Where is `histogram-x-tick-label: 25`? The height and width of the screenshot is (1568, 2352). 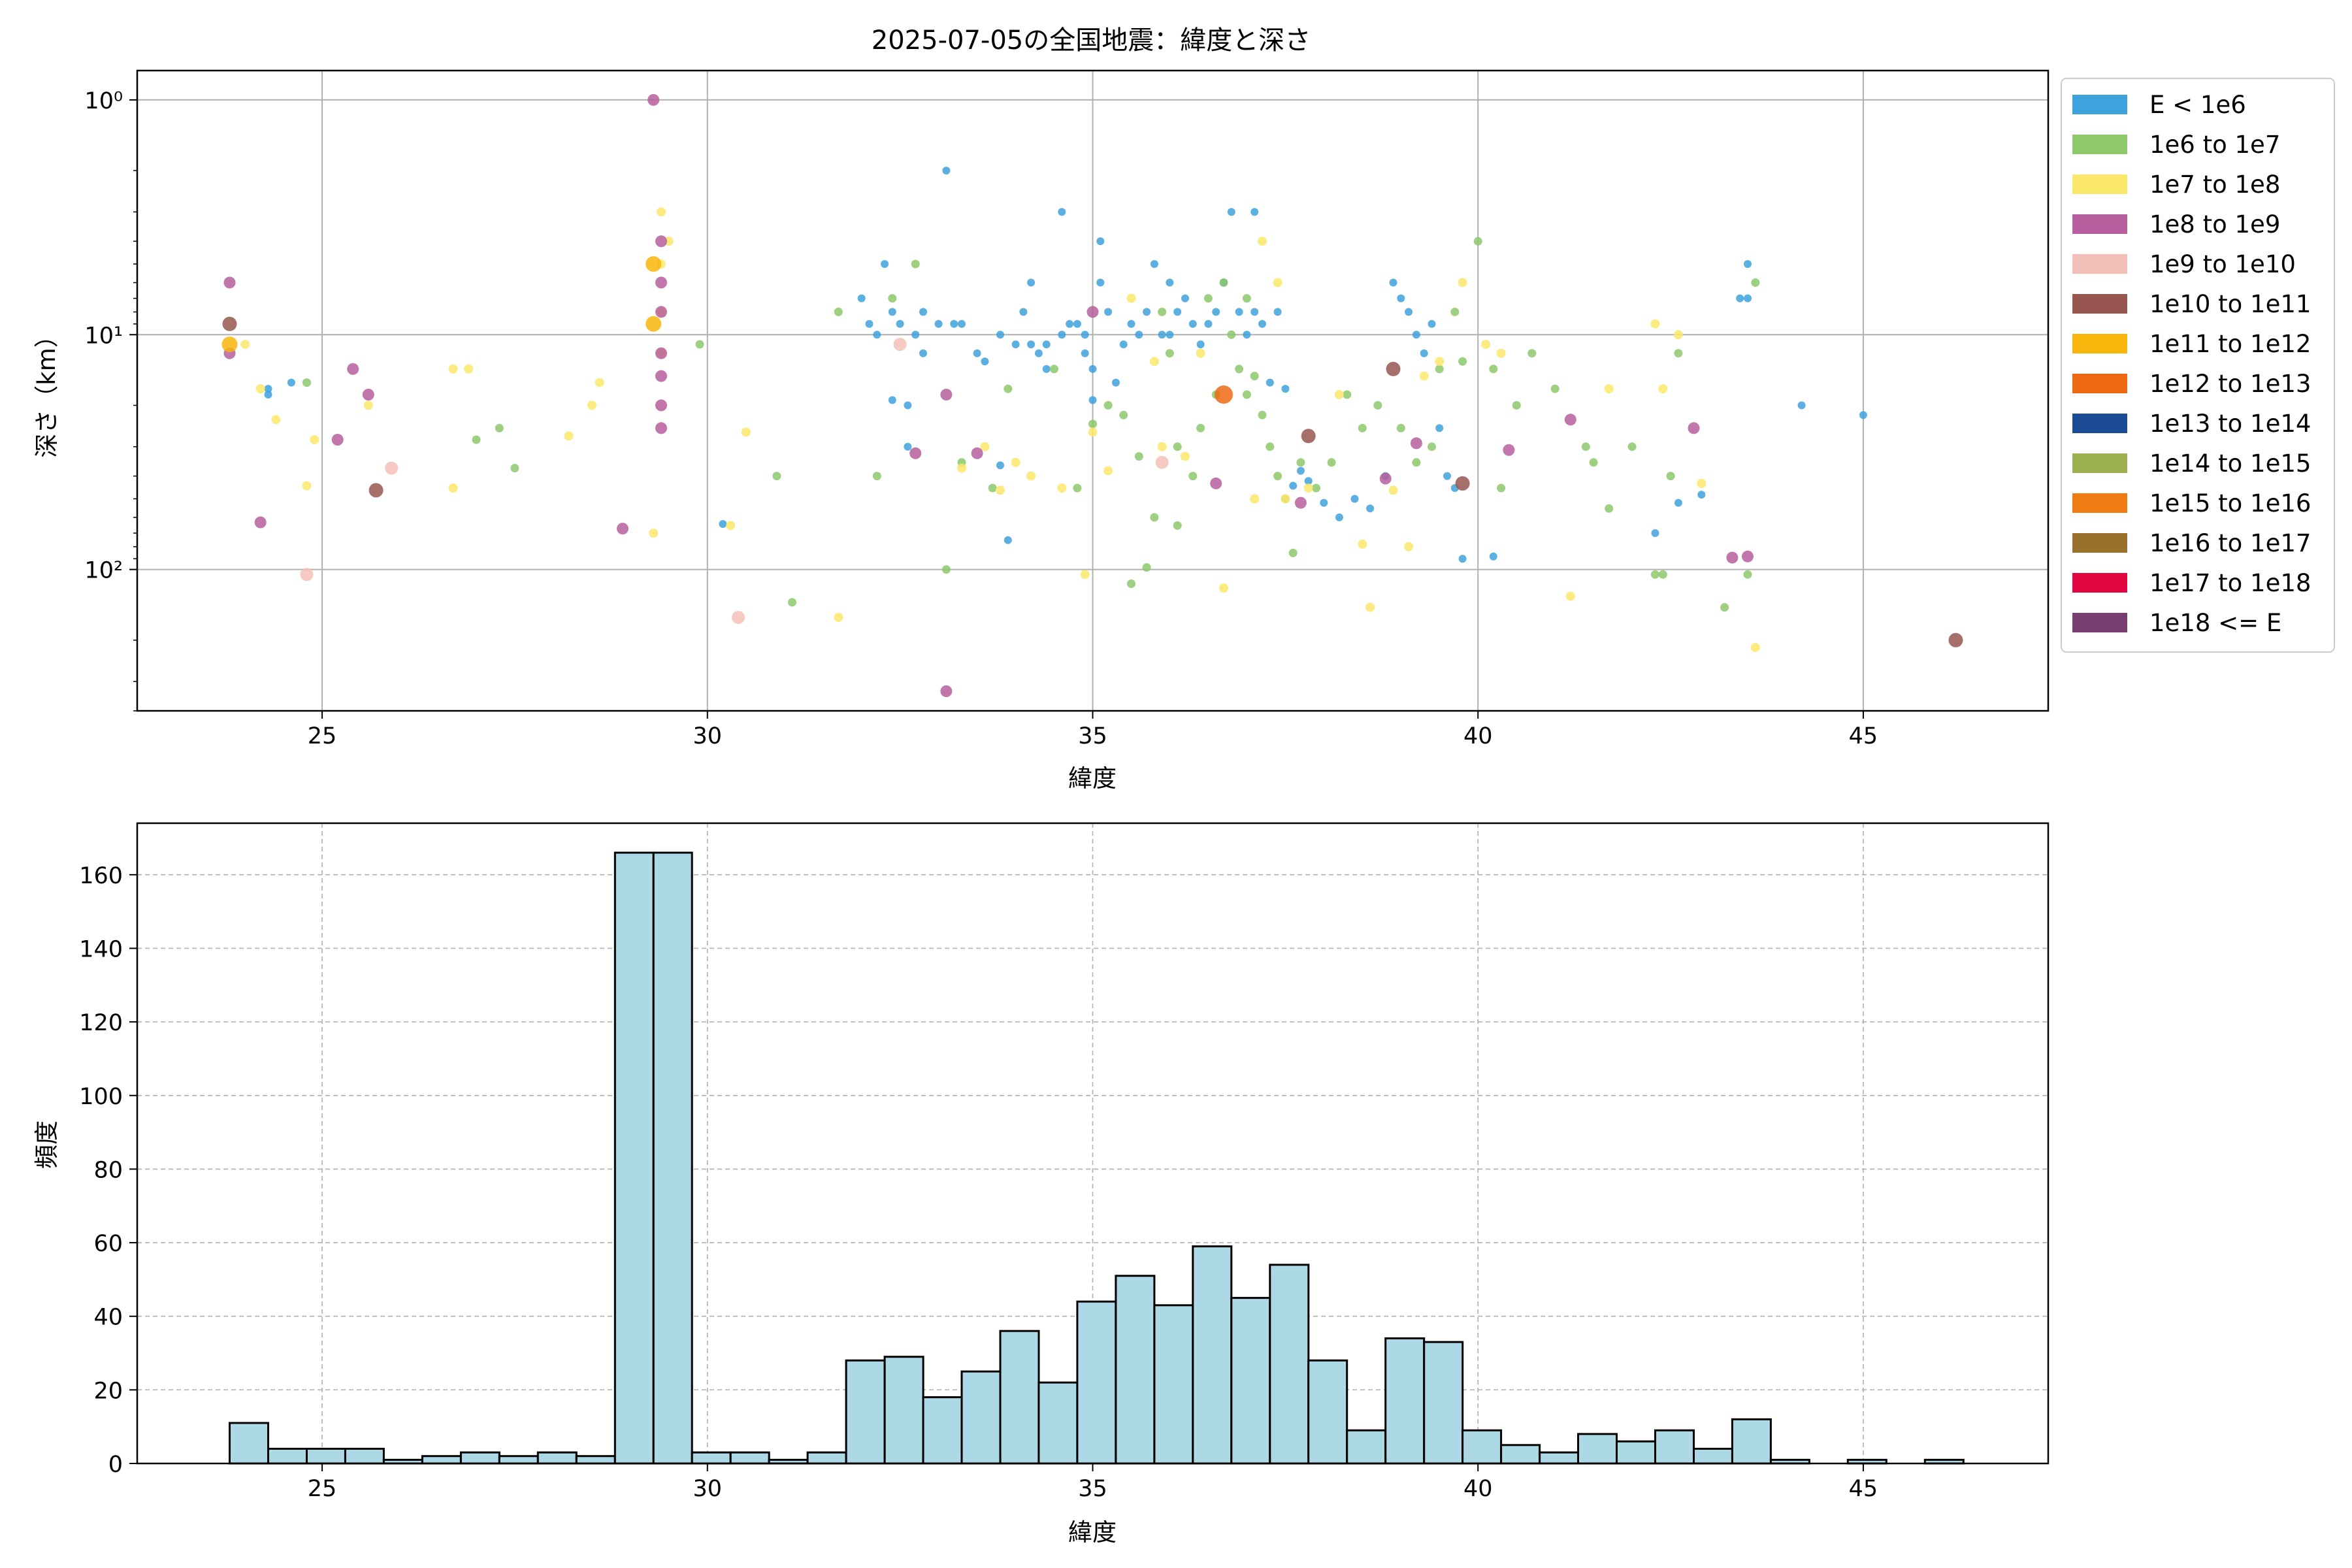 histogram-x-tick-label: 25 is located at coordinates (322, 1489).